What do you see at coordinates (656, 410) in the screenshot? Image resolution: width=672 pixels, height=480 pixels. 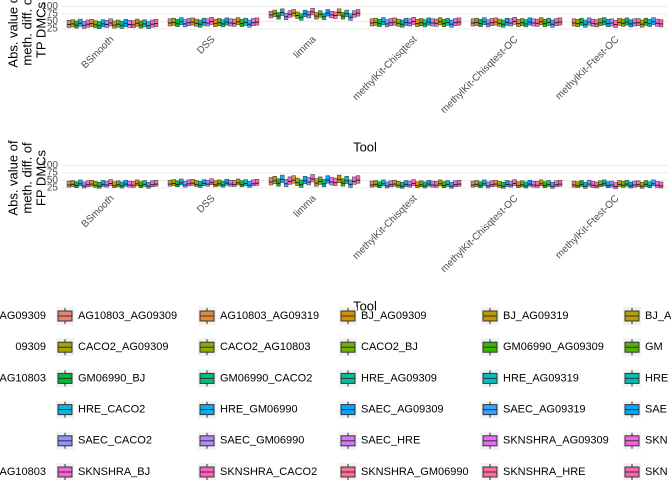 I see `legend-label: SAE` at bounding box center [656, 410].